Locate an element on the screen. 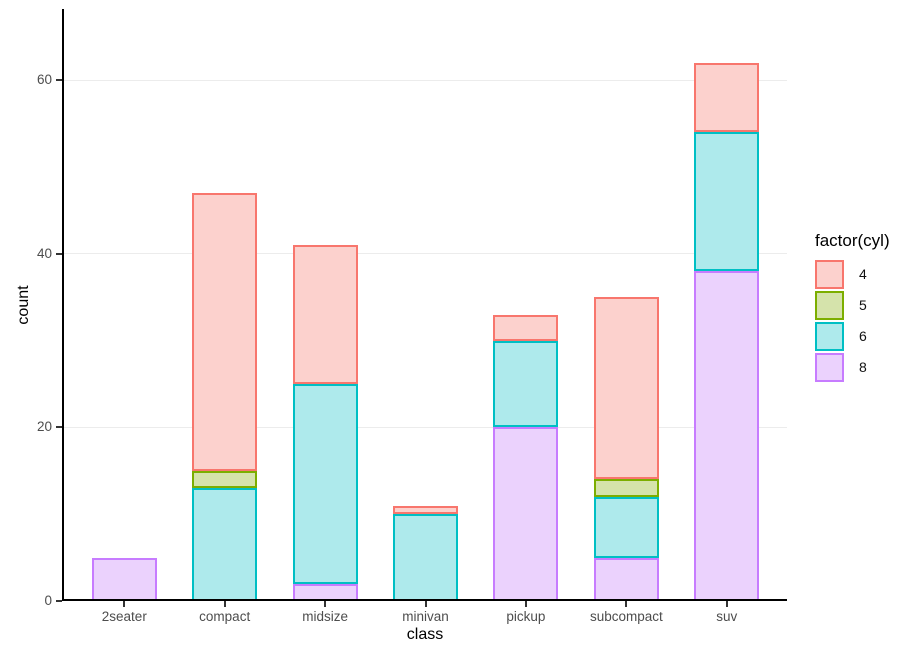  legend-label: 8 is located at coordinates (863, 367).